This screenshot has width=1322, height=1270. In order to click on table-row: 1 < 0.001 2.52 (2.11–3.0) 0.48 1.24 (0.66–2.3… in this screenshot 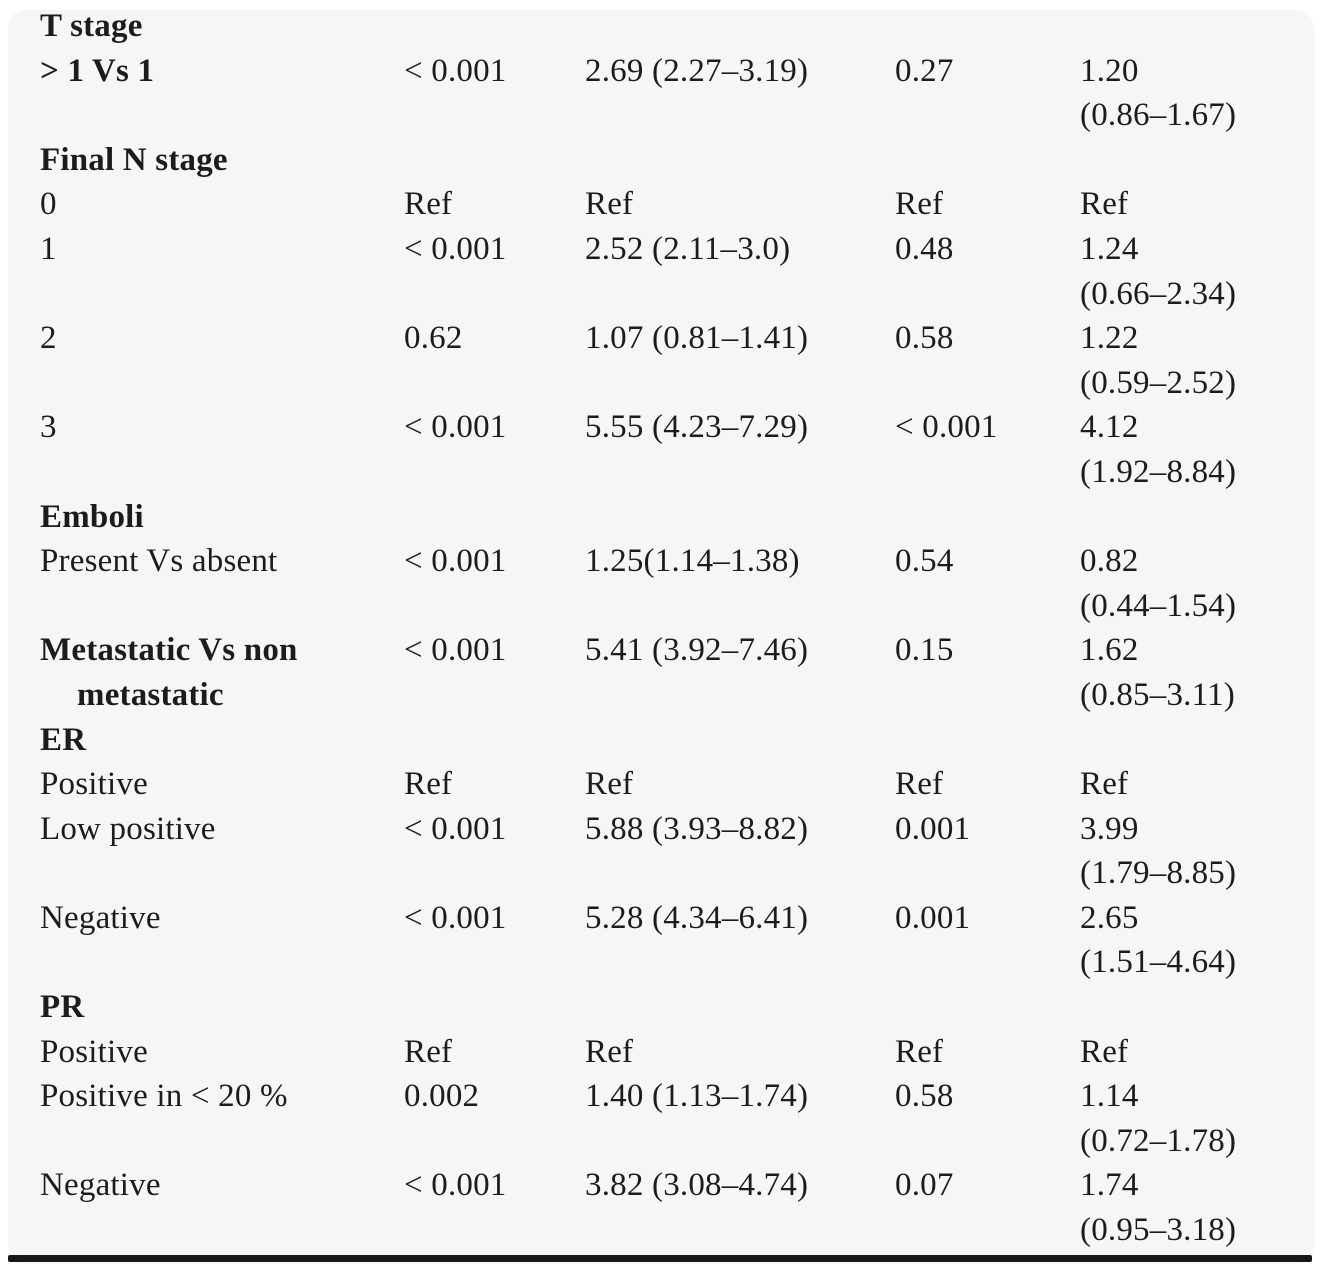, I will do `click(675, 271)`.